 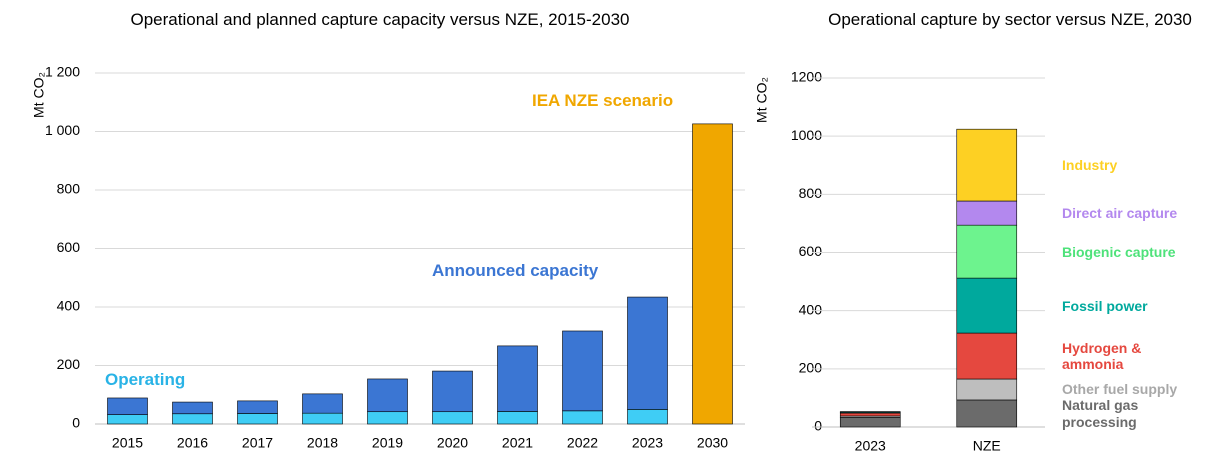 I want to click on y-tick-label: 1200, so click(x=806, y=77).